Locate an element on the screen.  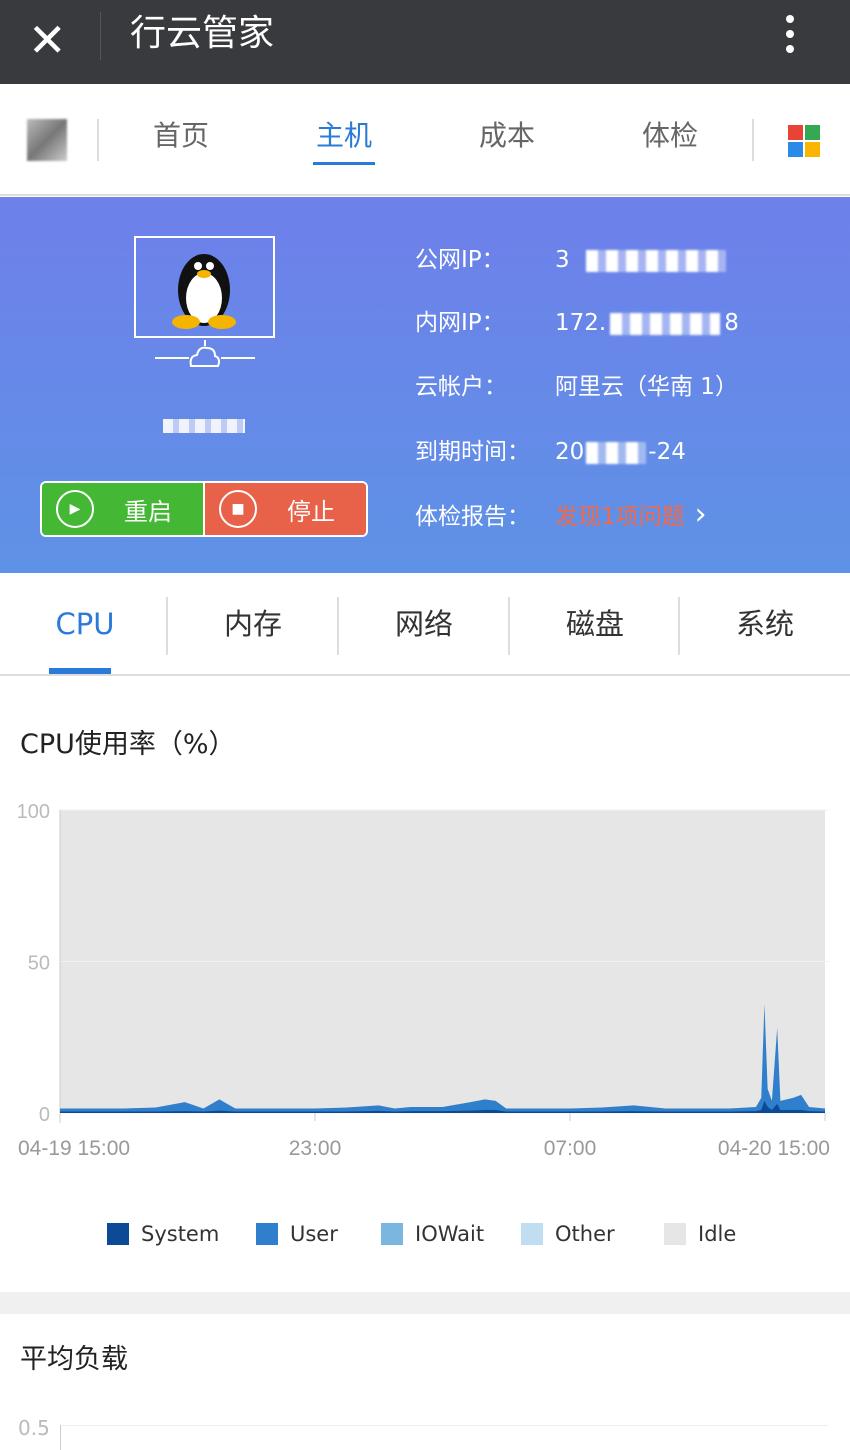
stop-icon: ■ is located at coordinates (238, 509).